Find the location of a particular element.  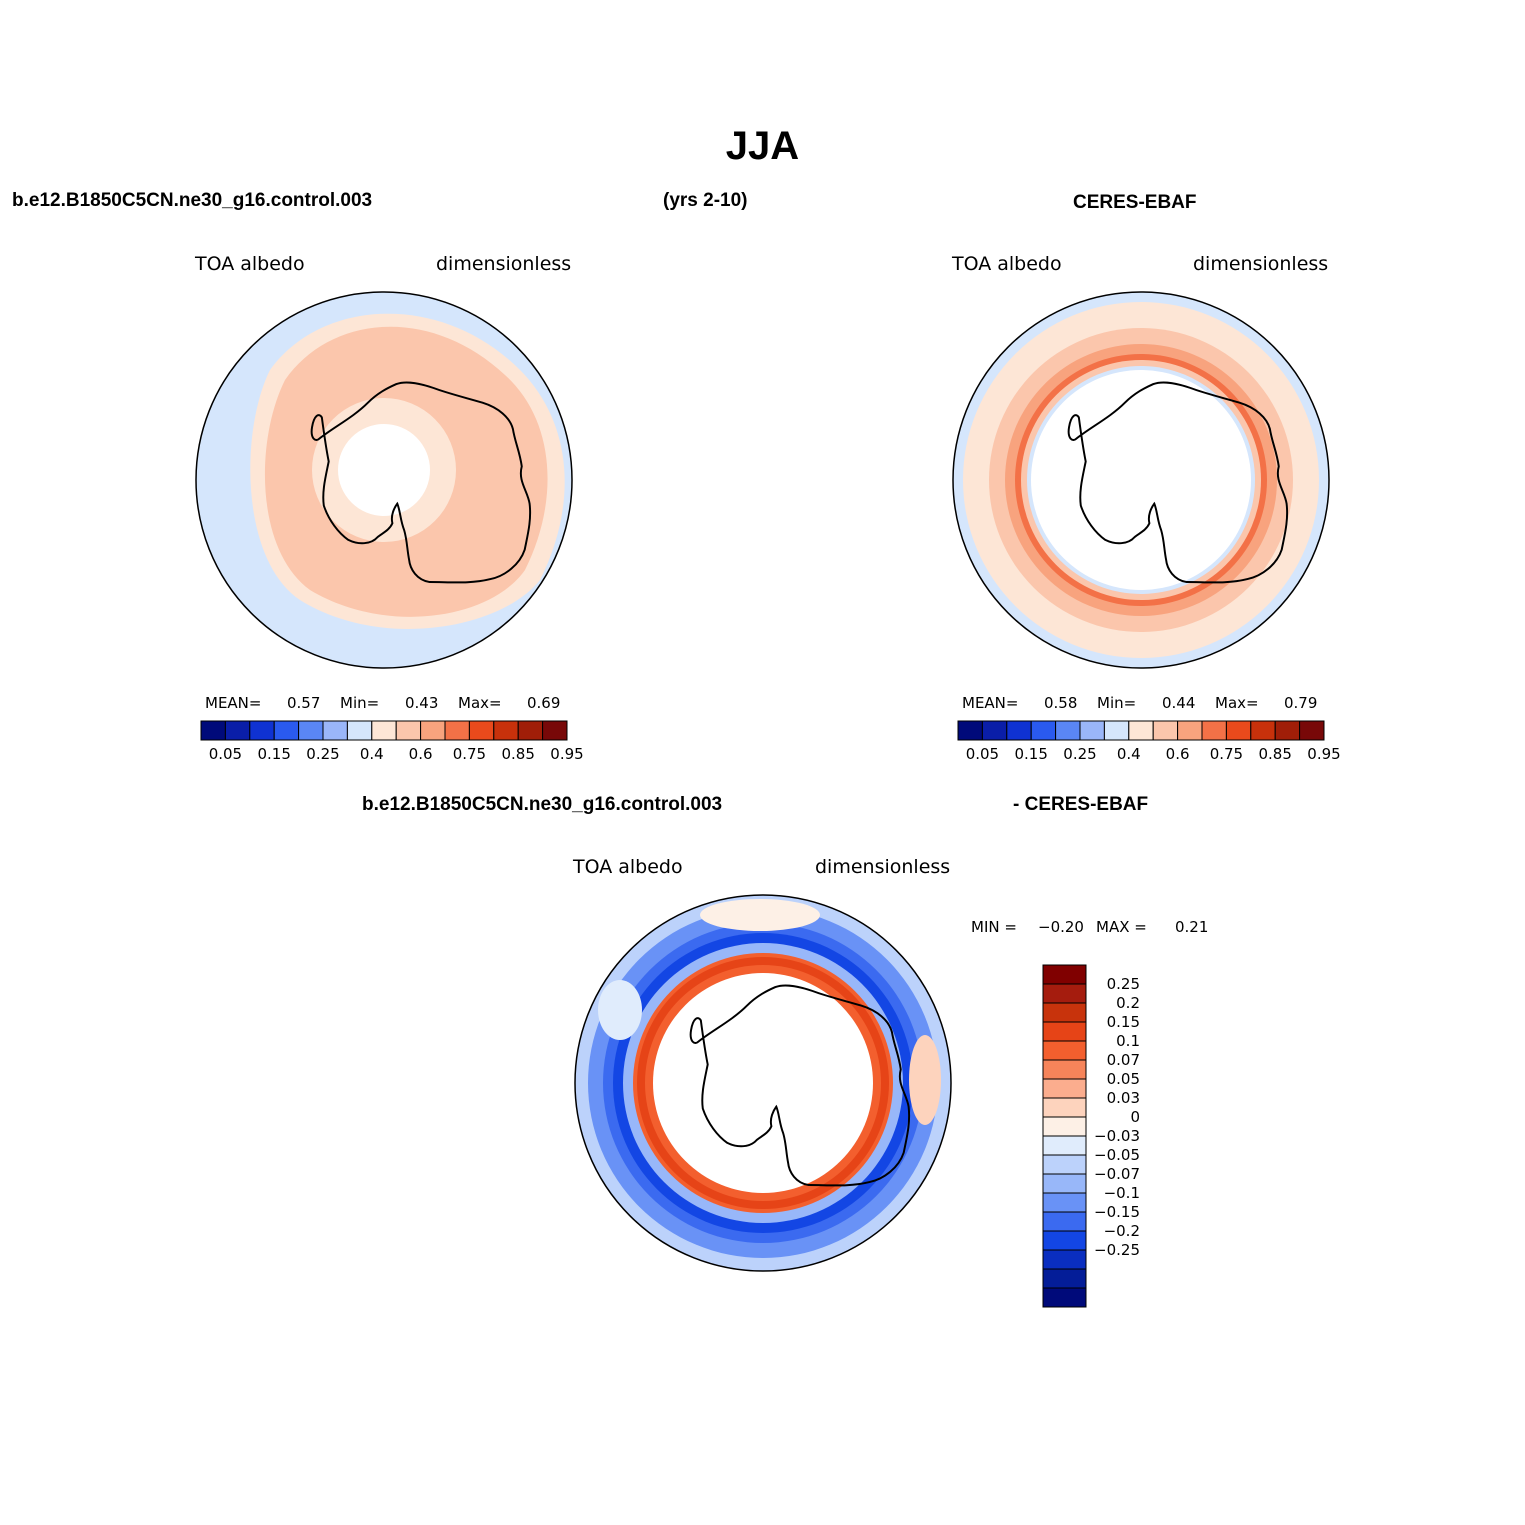

panel1-mean: 0.57 is located at coordinates (304, 703).